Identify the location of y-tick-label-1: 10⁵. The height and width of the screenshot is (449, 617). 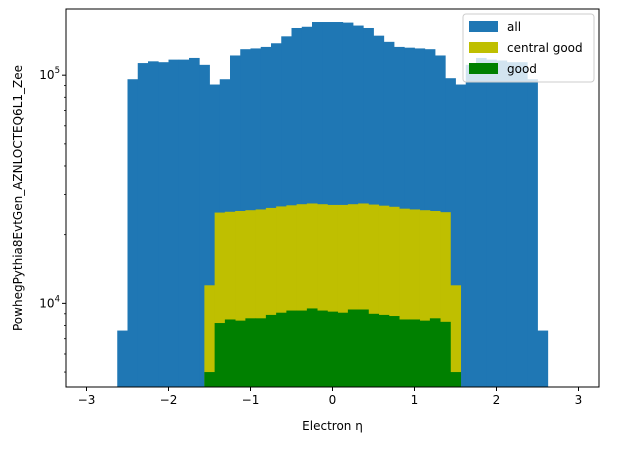
(49, 74).